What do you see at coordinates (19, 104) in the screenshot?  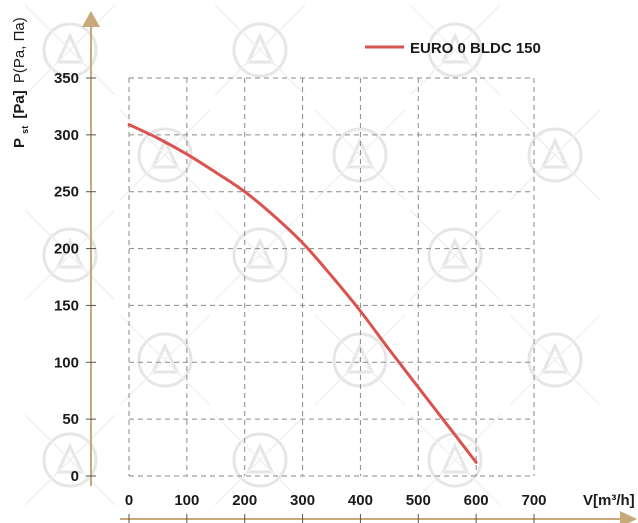 I see `y-axis-title-unit: [Pa]` at bounding box center [19, 104].